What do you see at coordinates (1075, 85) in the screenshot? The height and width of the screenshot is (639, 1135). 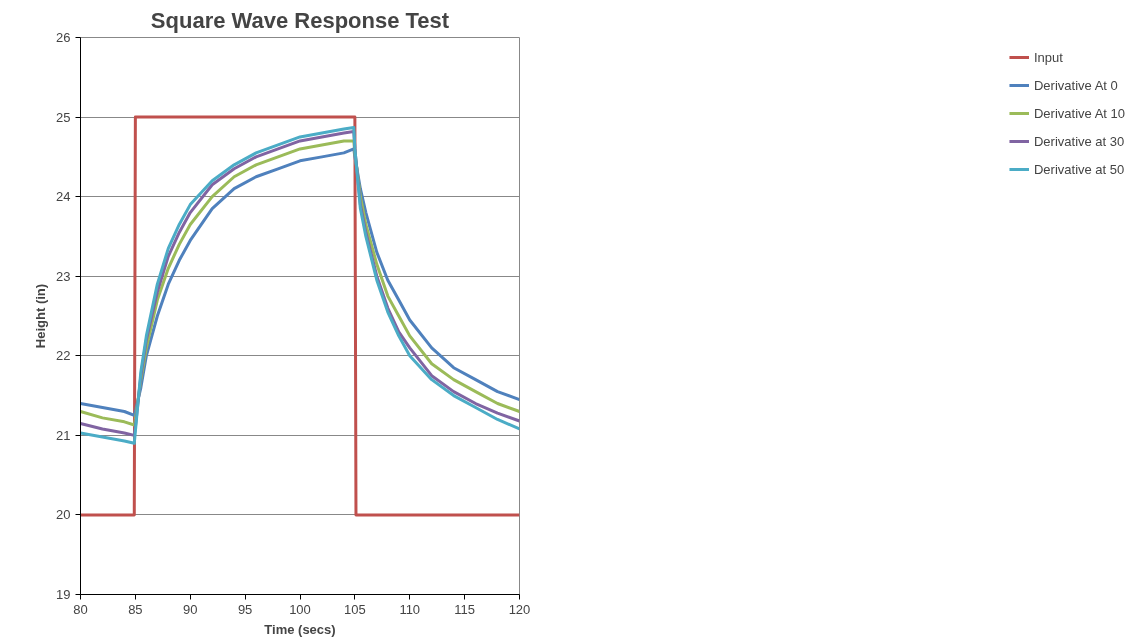 I see `legend-label: Derivative At 0` at bounding box center [1075, 85].